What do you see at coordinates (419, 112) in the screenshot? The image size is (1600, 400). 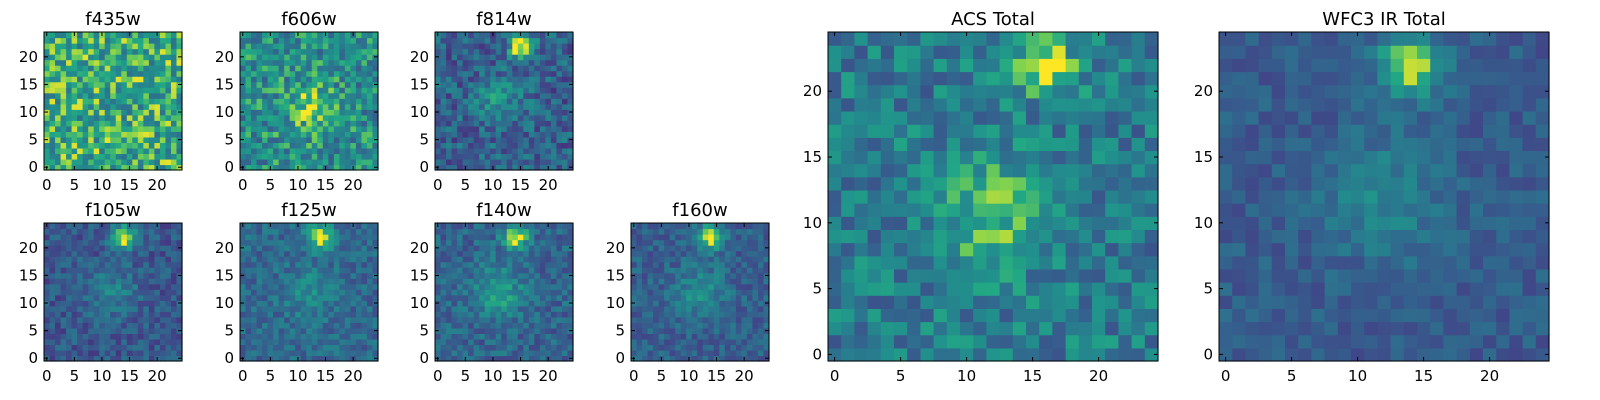 I see `y-tick-label: 10` at bounding box center [419, 112].